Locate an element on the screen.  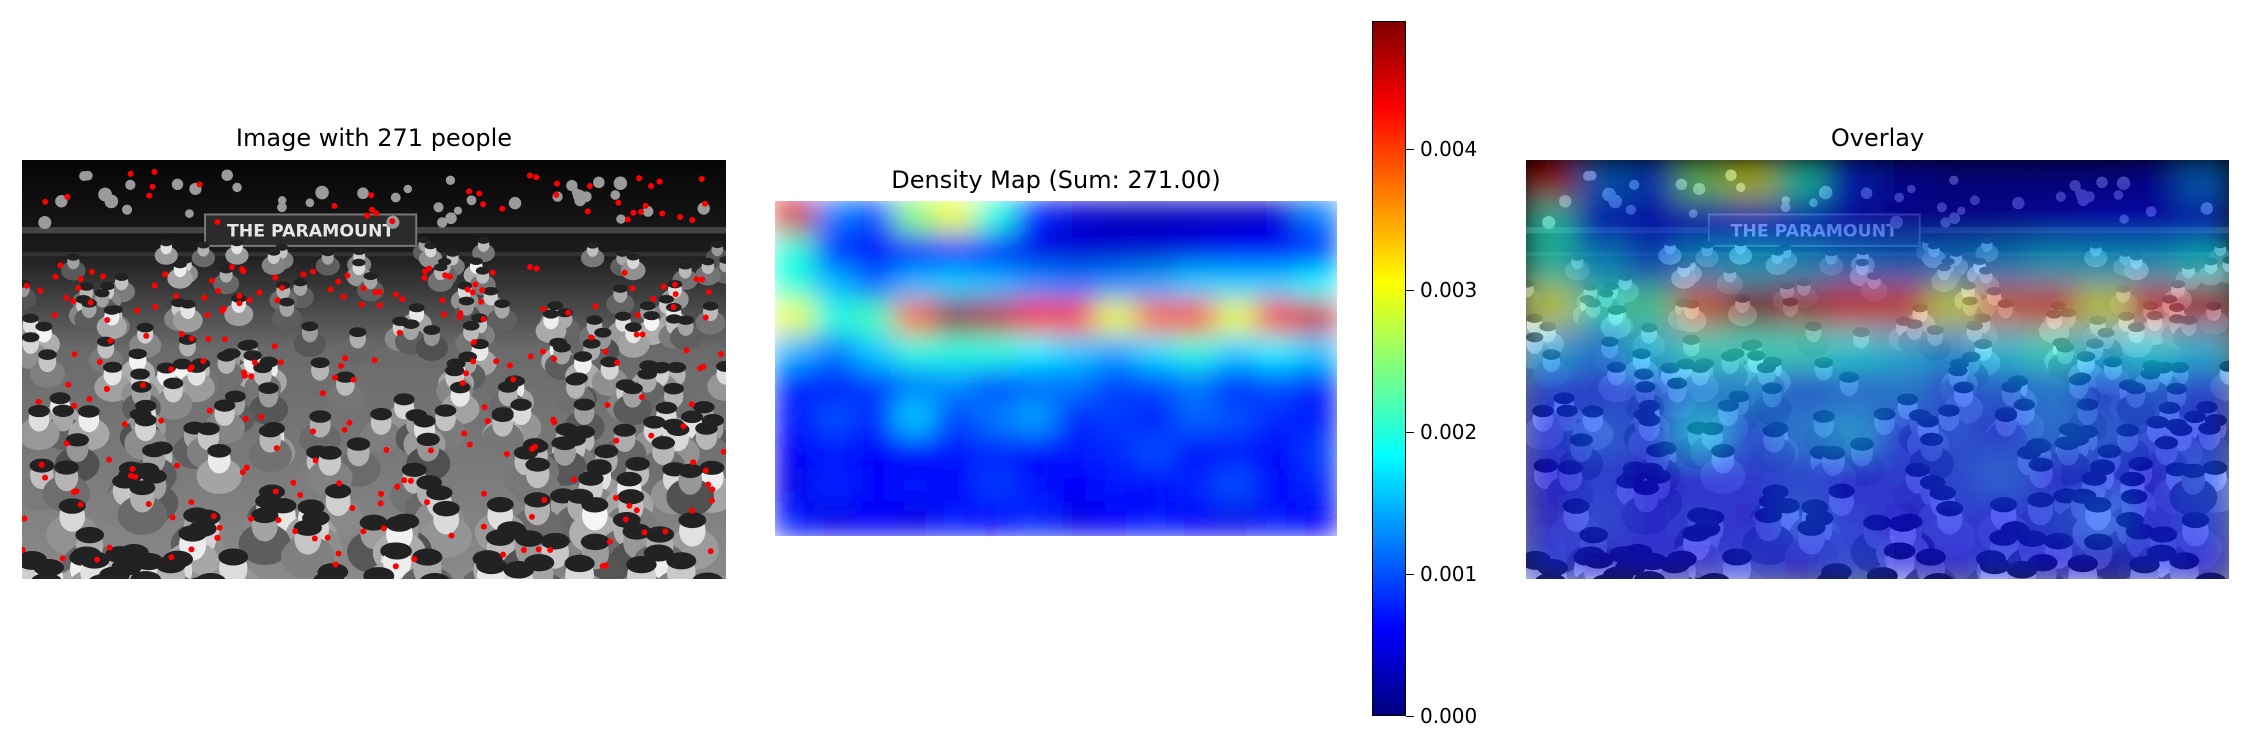
image-panel-title: Image with 271 people is located at coordinates (374, 138).